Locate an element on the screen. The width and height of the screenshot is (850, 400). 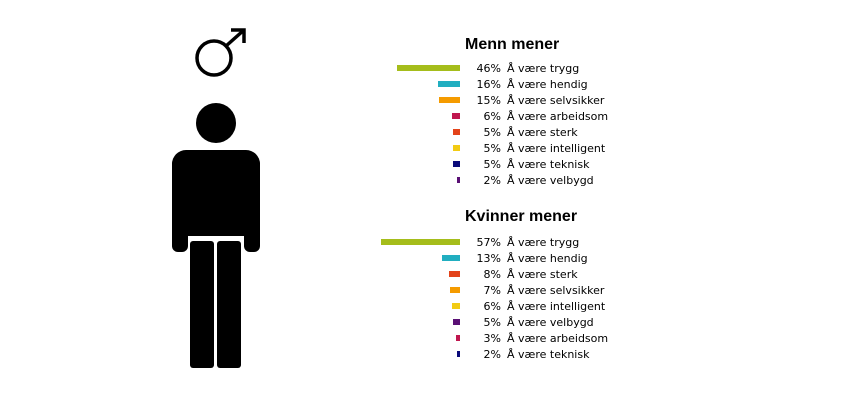
bar-row: 5% Å være intelligent is located at coordinates (425, 149).